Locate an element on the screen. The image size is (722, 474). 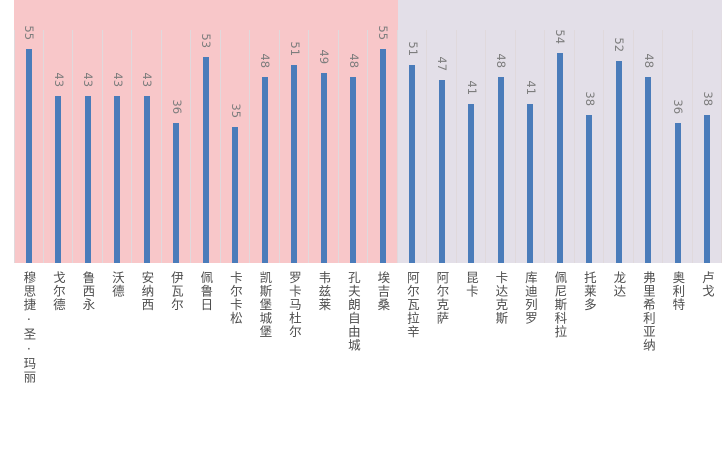
x-axis-label-text: 鲁西永 is located at coordinates (88, 291).